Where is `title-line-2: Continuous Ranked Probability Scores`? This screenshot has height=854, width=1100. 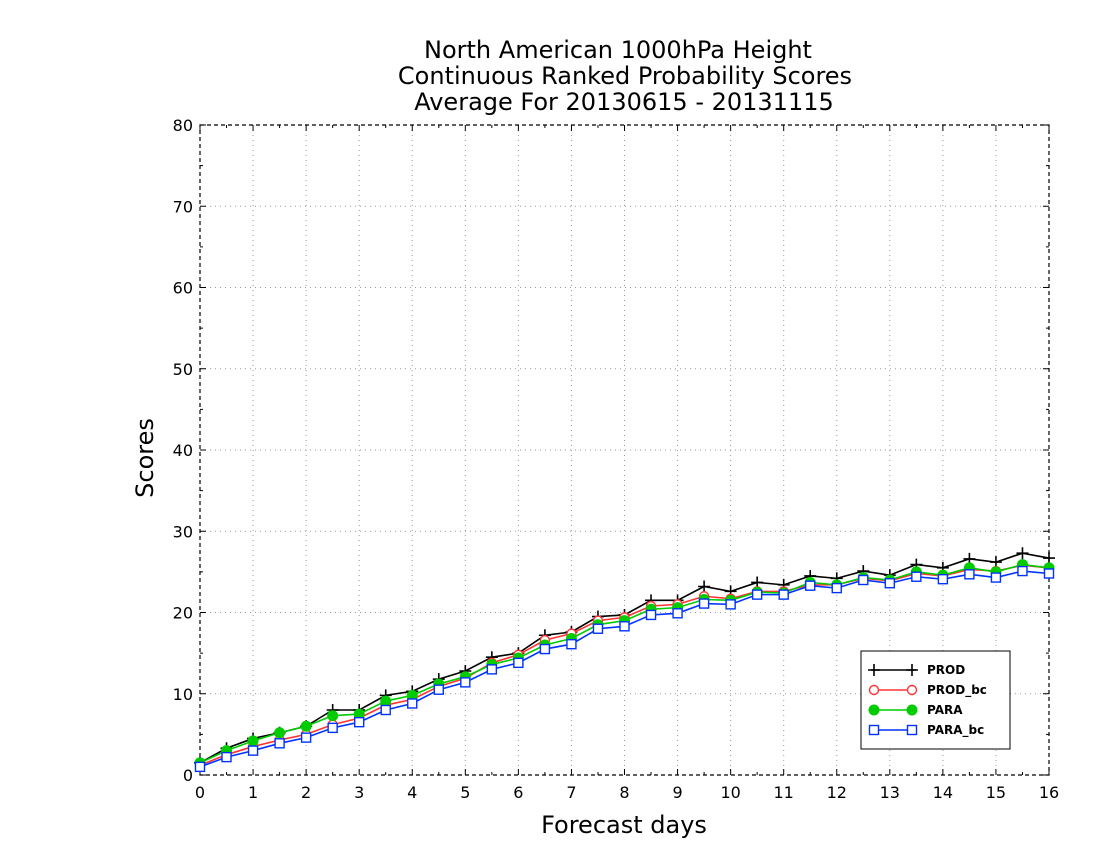
title-line-2: Continuous Ranked Probability Scores is located at coordinates (625, 76).